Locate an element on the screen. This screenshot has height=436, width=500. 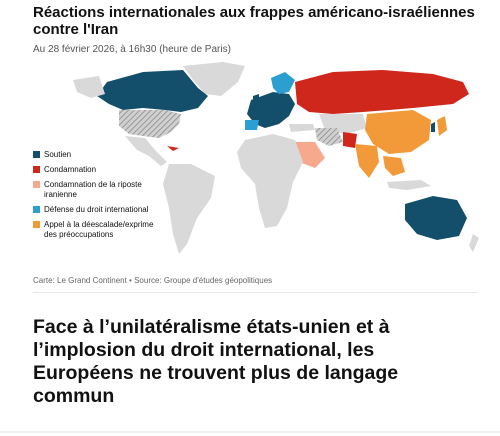
legend-label: Condamnation is located at coordinates (70, 169).